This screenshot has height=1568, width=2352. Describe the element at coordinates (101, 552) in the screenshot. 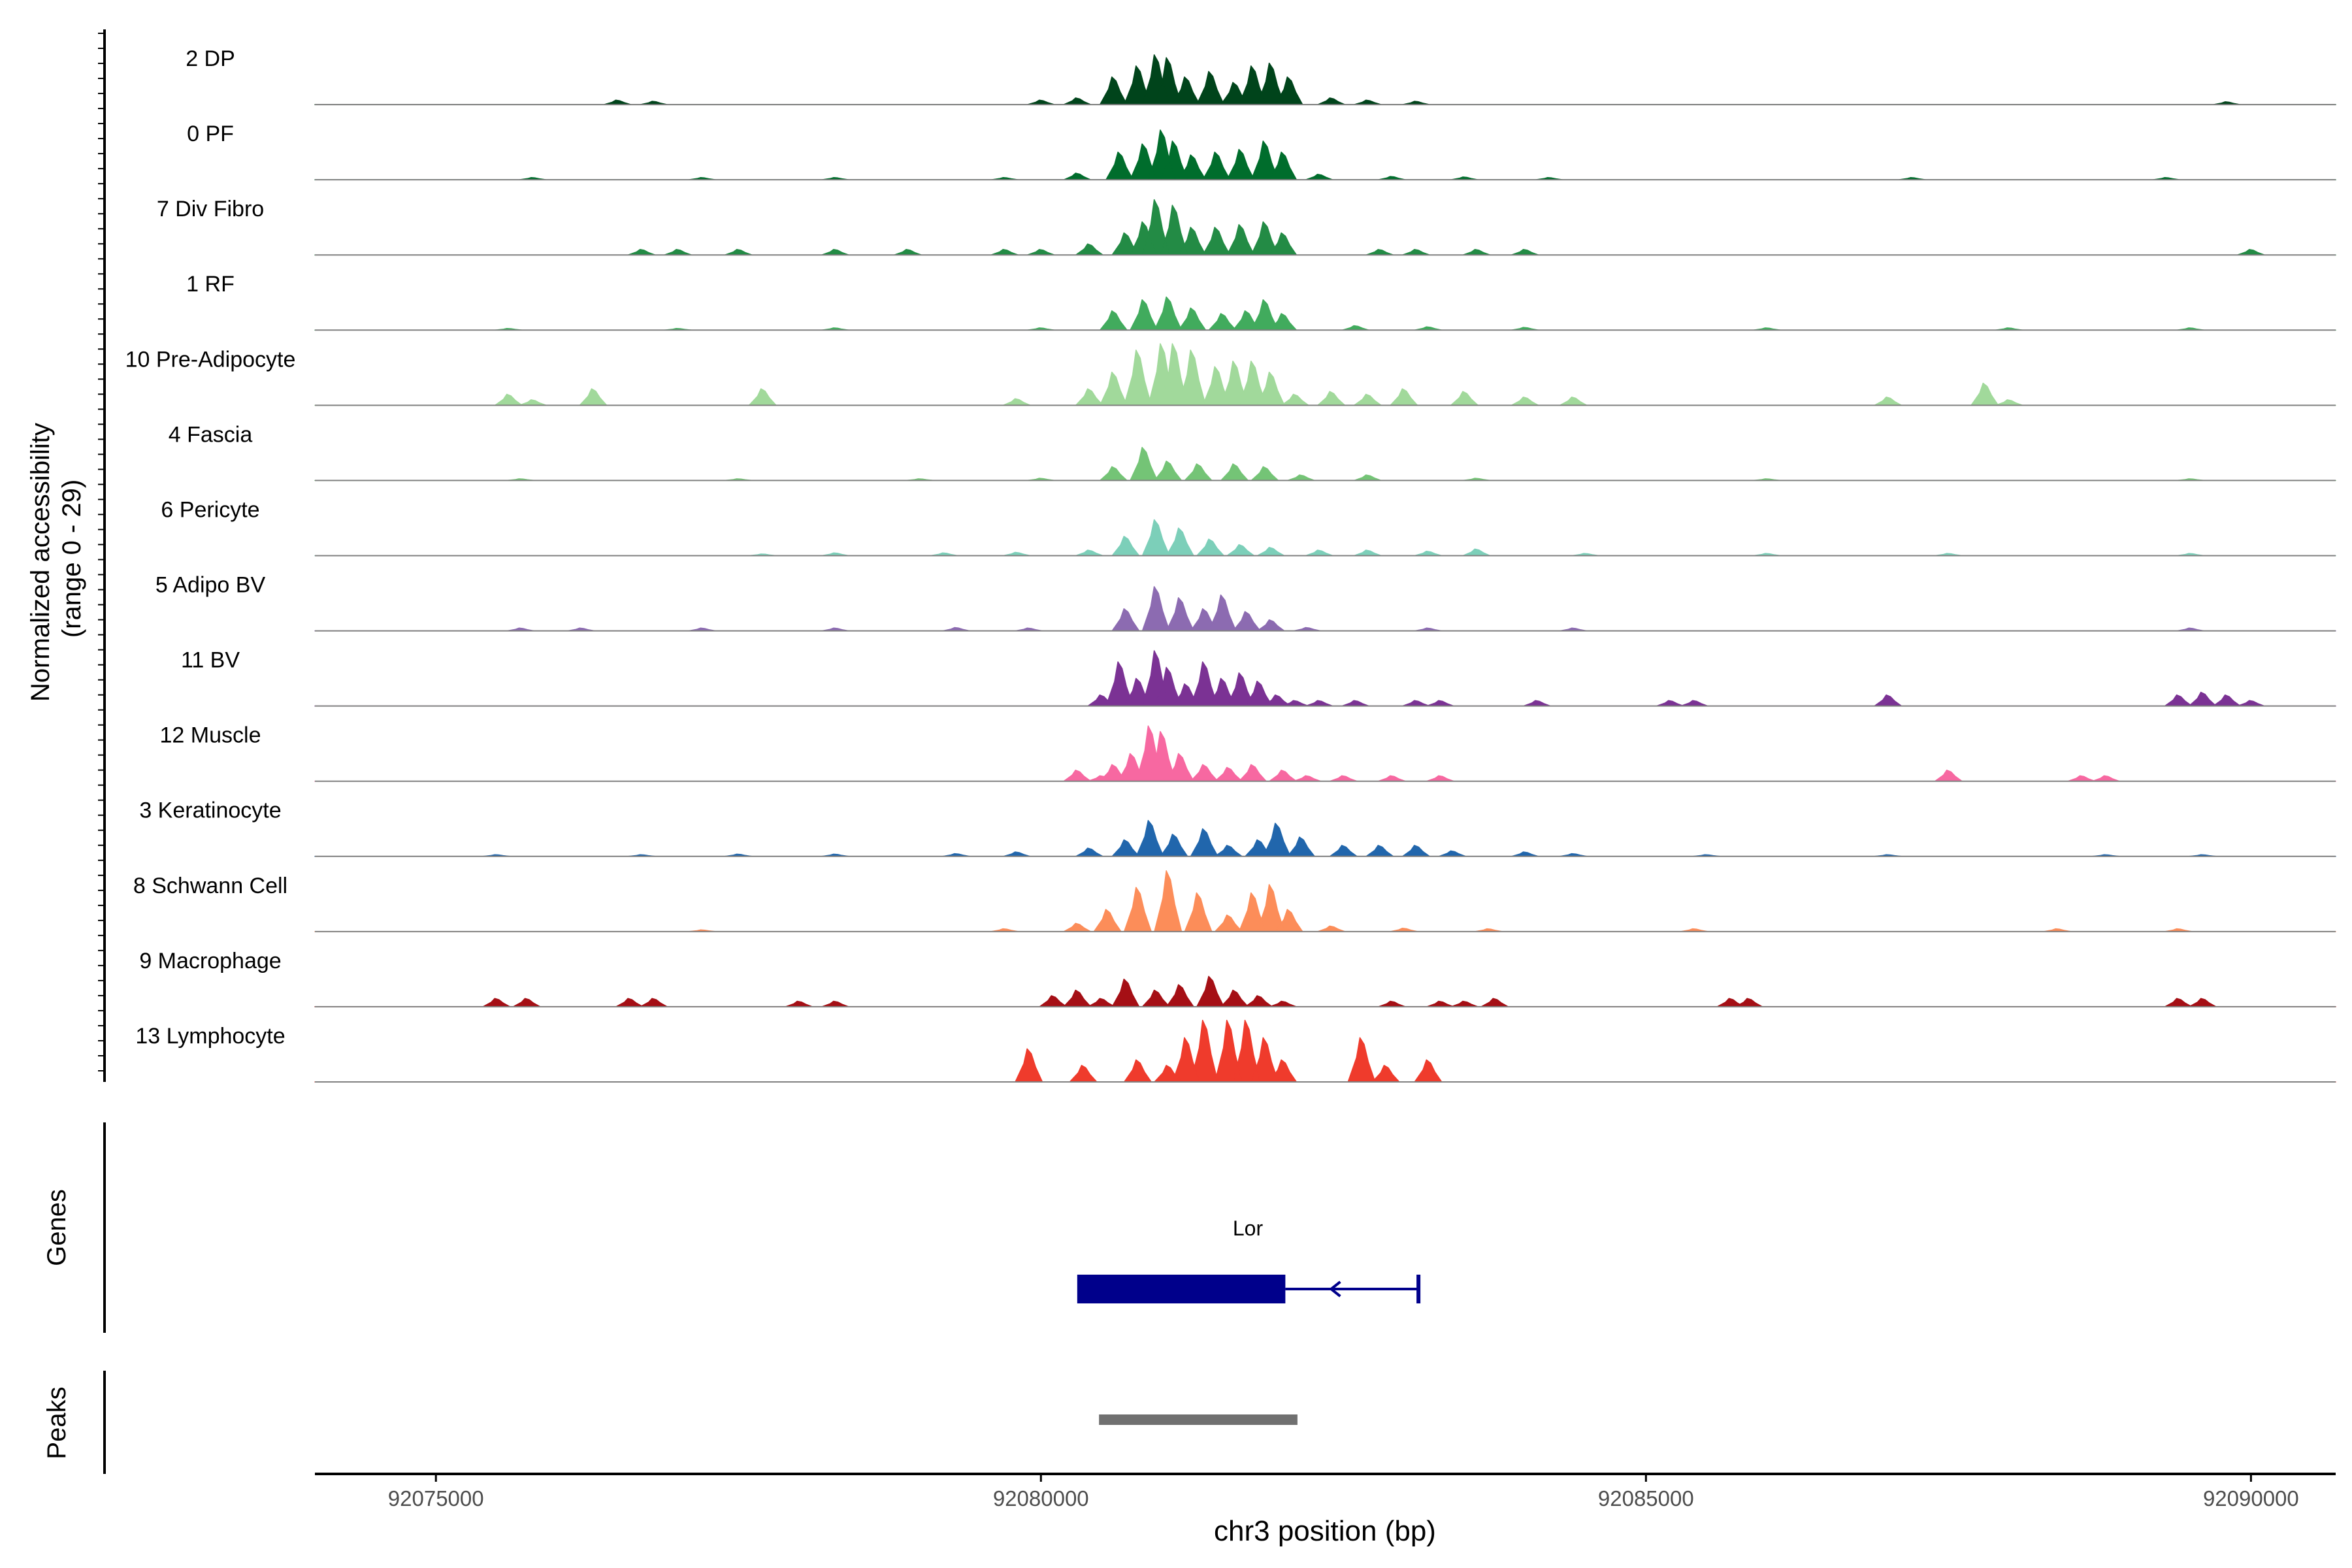

I see `coverage-y-ticks` at that location.